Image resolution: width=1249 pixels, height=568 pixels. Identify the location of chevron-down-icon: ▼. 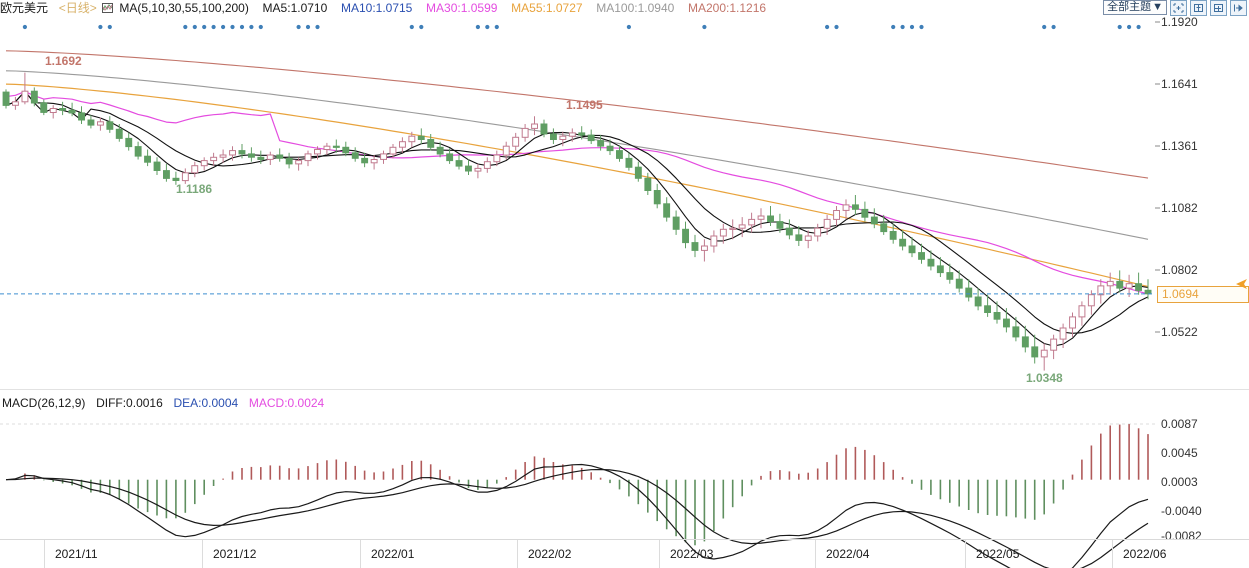
(1157, 7).